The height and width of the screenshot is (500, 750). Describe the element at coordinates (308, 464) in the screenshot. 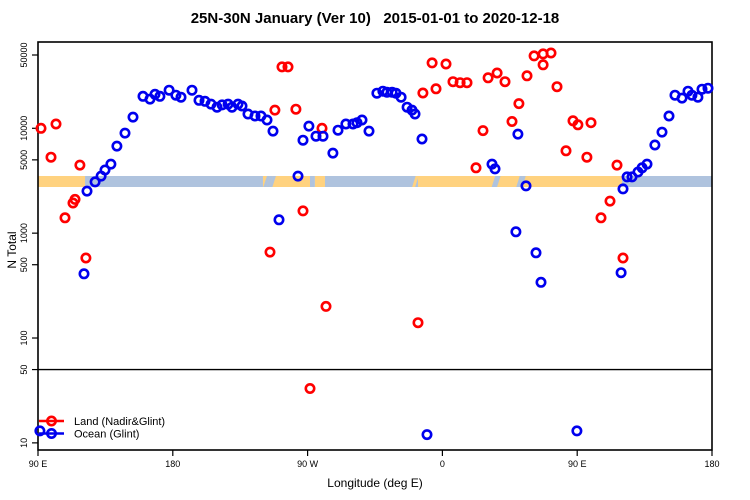

I see `x-tick-label: 90 W` at that location.